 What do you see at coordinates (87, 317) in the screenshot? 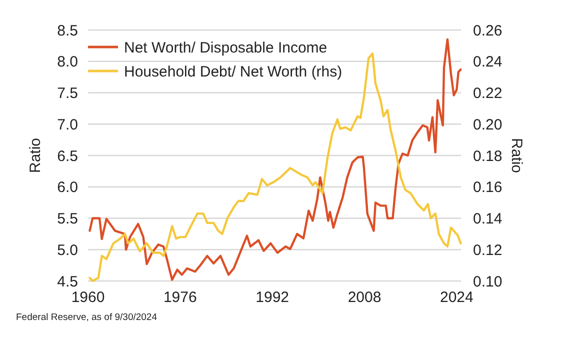
I see `text: Federal Reserve, as of 9/30/2024` at bounding box center [87, 317].